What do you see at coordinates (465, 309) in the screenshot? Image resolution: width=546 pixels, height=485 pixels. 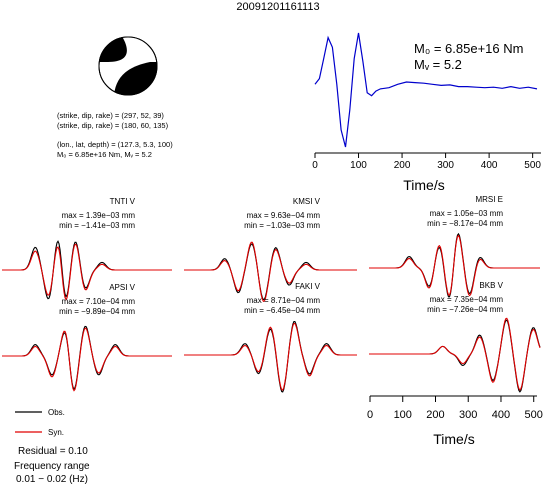 I see `station-min-amplitude: min = −7.26e−04 mm` at bounding box center [465, 309].